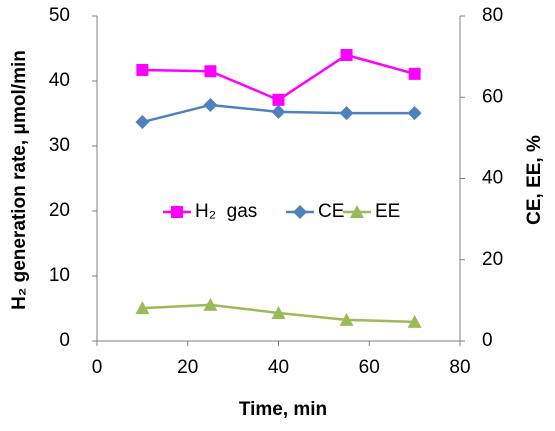 The width and height of the screenshot is (555, 431). I want to click on x-tick-label: 20, so click(187, 367).